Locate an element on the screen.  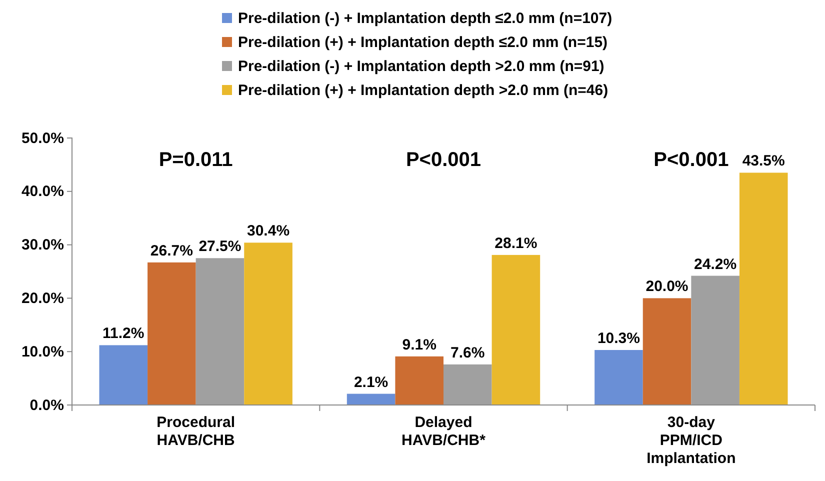
data-label: 43.5% is located at coordinates (763, 161).